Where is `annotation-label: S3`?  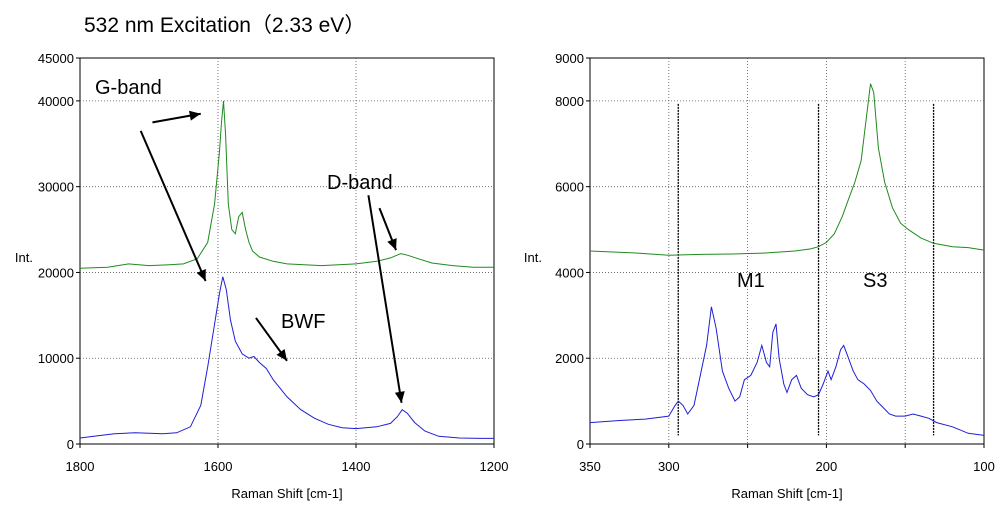
annotation-label: S3 is located at coordinates (875, 281).